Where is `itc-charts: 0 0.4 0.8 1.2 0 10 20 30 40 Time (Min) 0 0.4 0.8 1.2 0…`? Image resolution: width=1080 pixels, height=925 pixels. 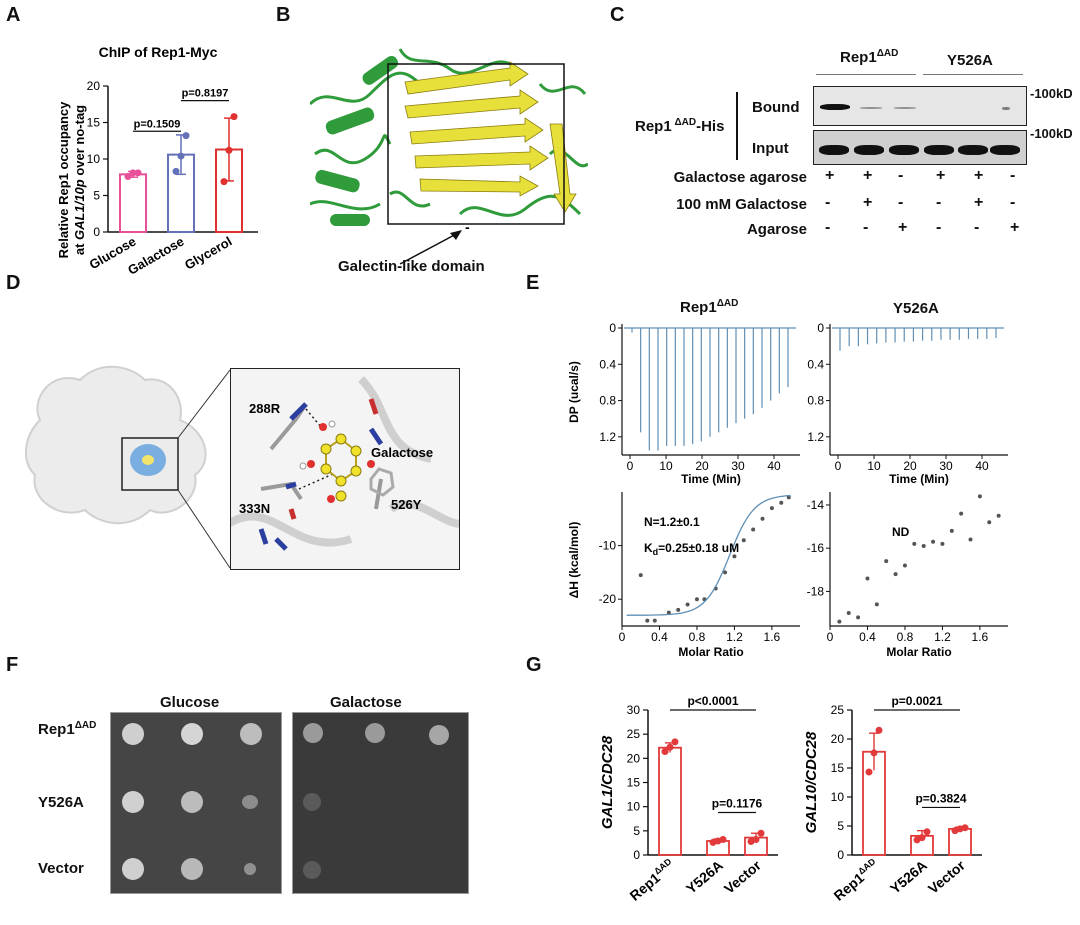 itc-charts: 0 0.4 0.8 1.2 0 10 20 30 40 Time (Min) 0 0.4 0.8 1.2 0… is located at coordinates (787, 490).